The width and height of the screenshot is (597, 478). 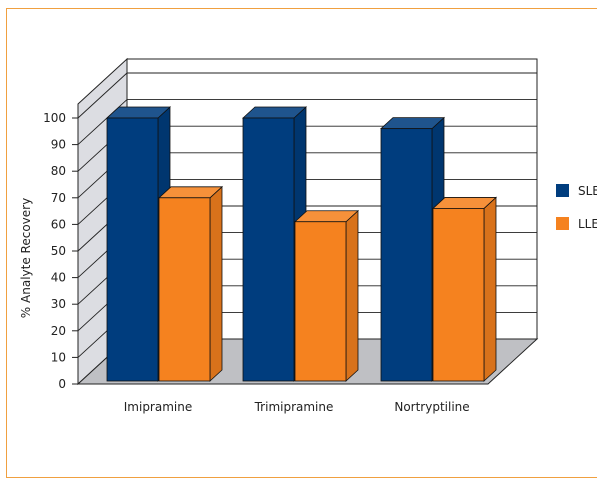 What do you see at coordinates (58, 198) in the screenshot?
I see `y-tick-label: 70` at bounding box center [58, 198].